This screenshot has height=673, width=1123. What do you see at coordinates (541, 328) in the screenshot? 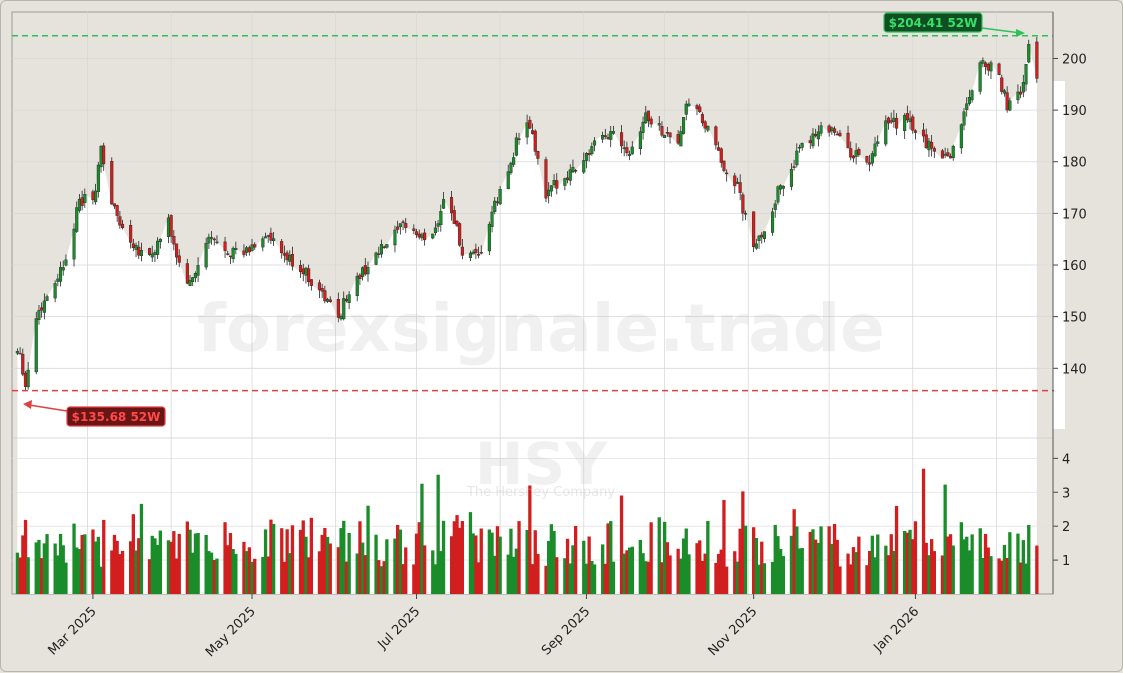
I see `watermark-text: forexsignale.trade` at bounding box center [541, 328].